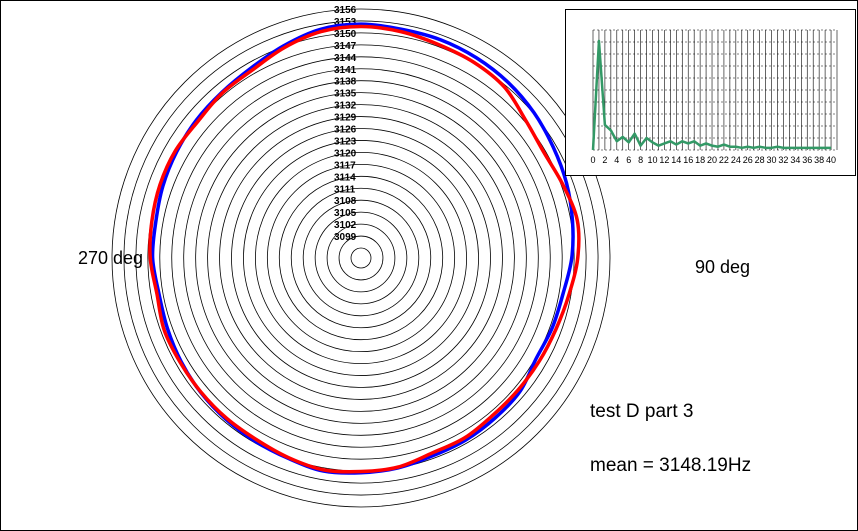  Describe the element at coordinates (688, 160) in the screenshot. I see `inset-x-tick-label: 16` at that location.